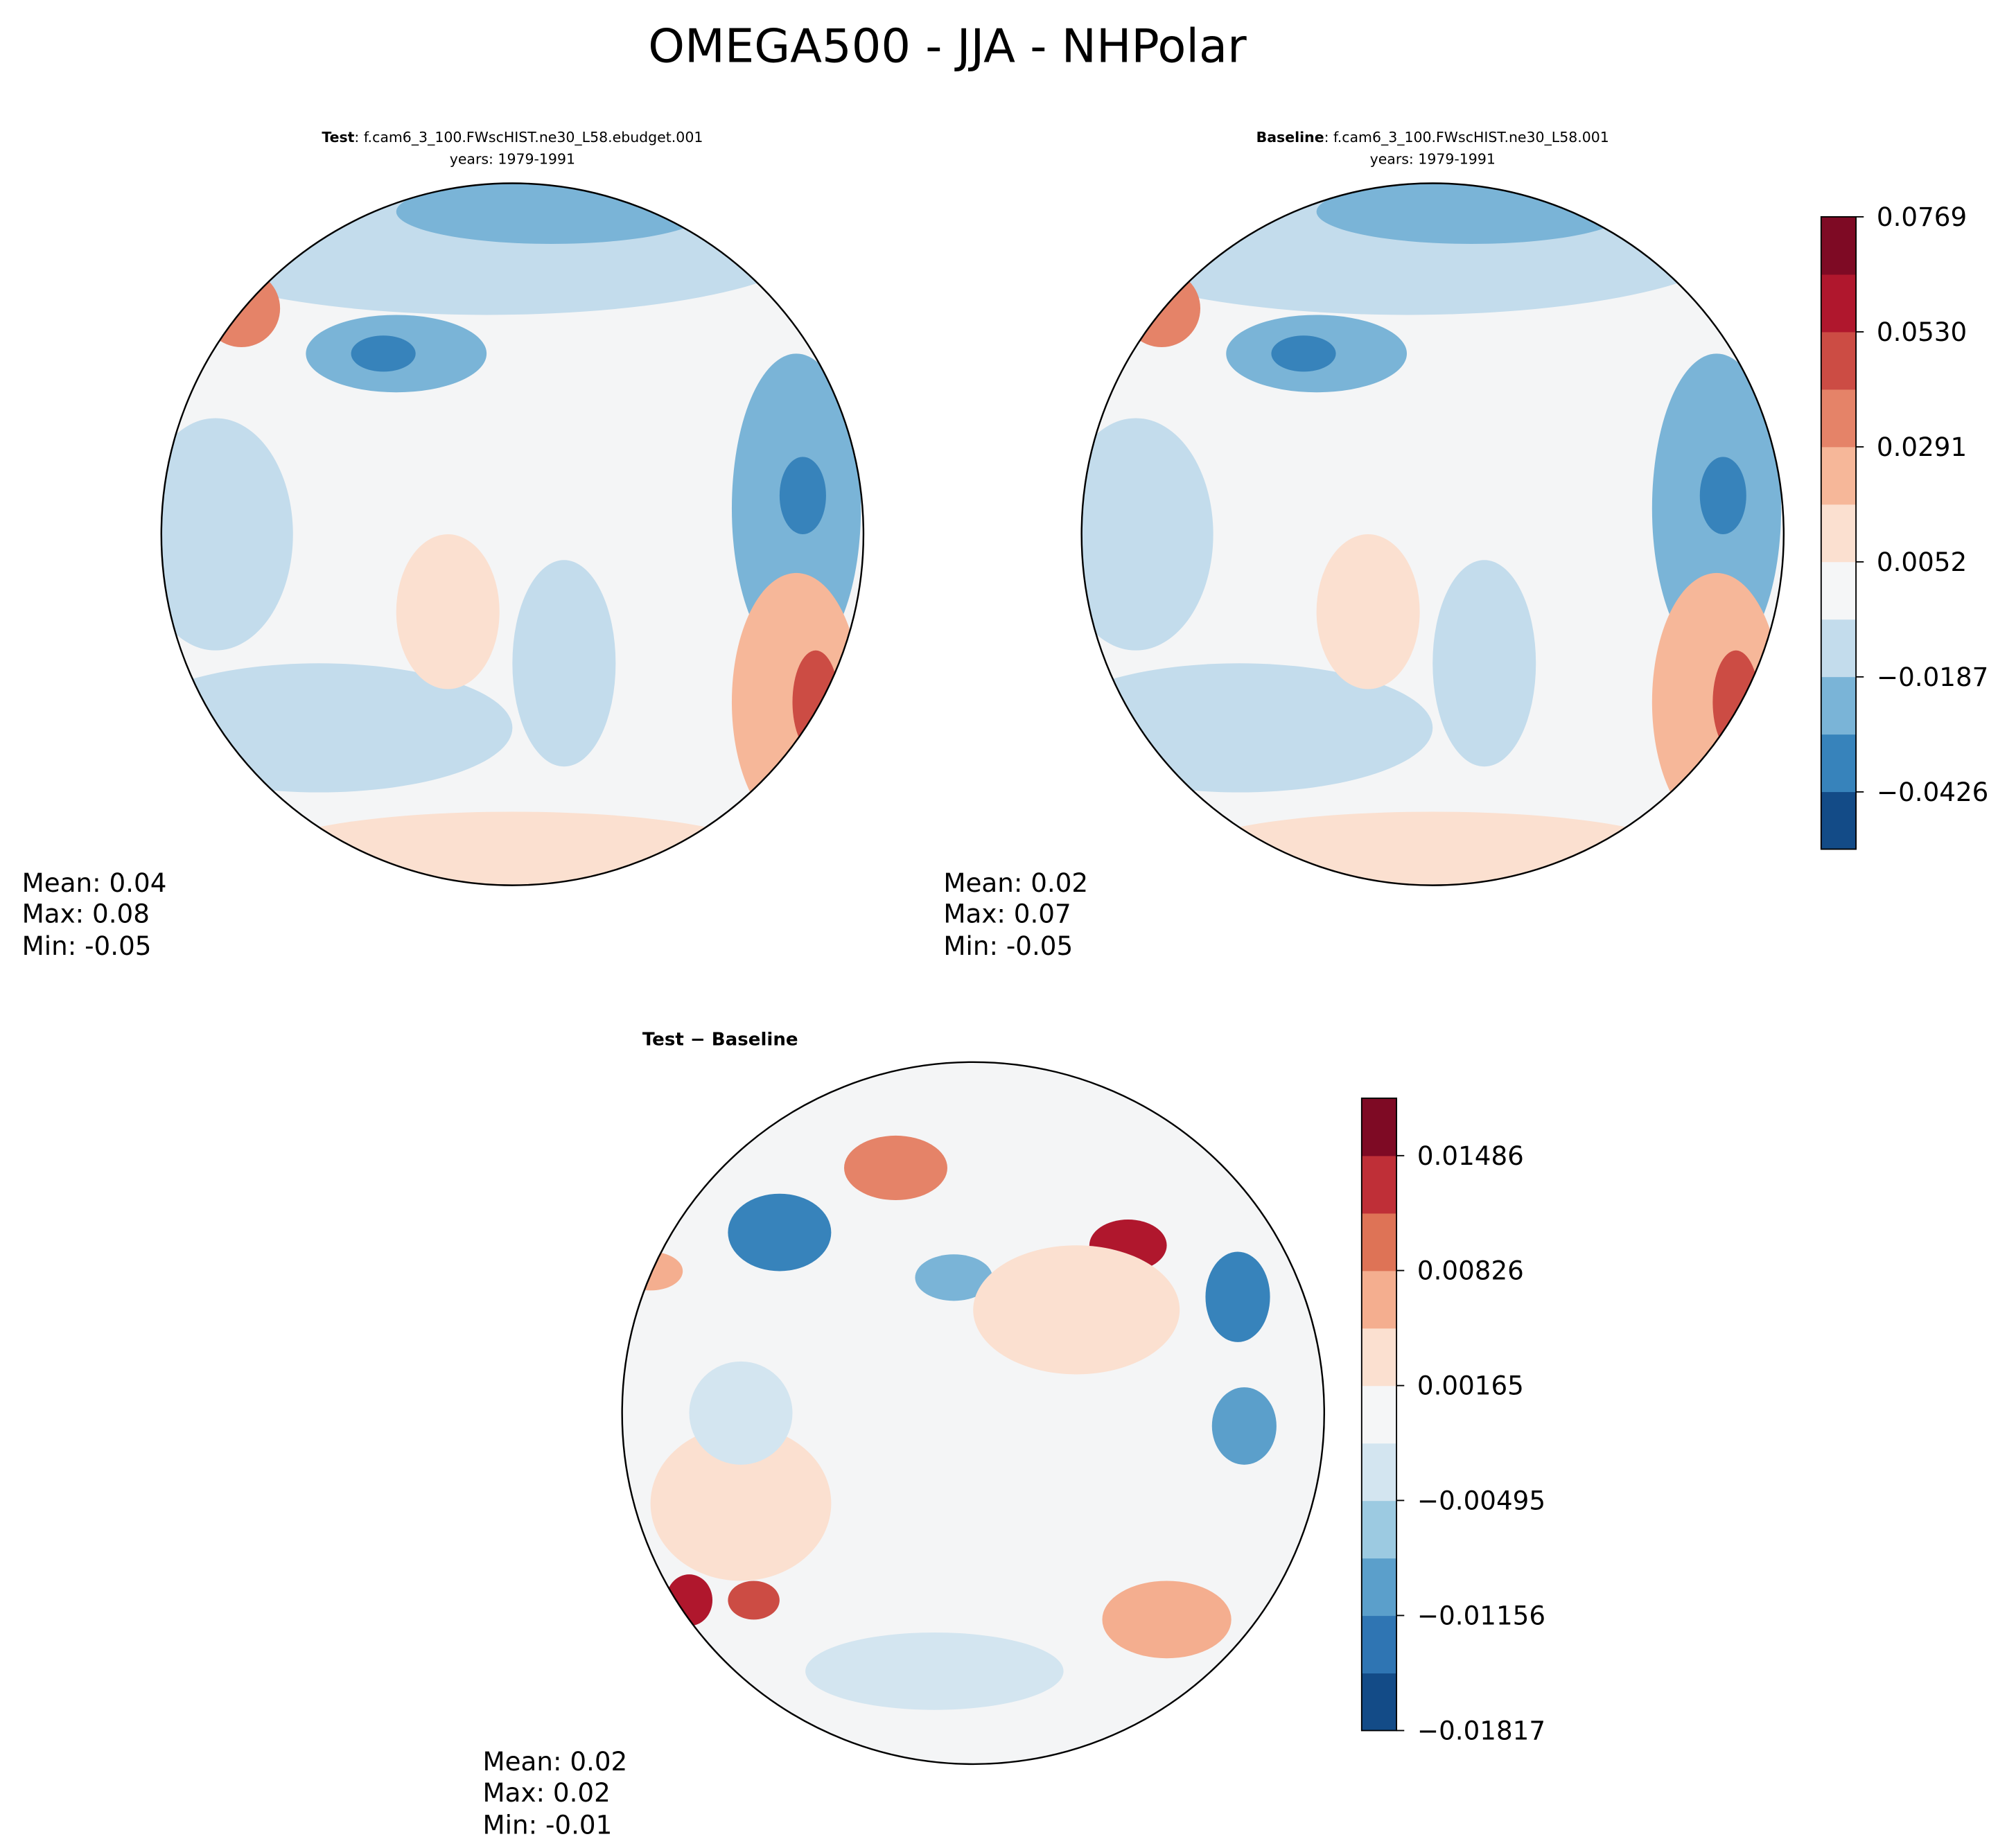 The width and height of the screenshot is (2007, 1848). Describe the element at coordinates (547, 1792) in the screenshot. I see `stat: Max: 0.02` at that location.